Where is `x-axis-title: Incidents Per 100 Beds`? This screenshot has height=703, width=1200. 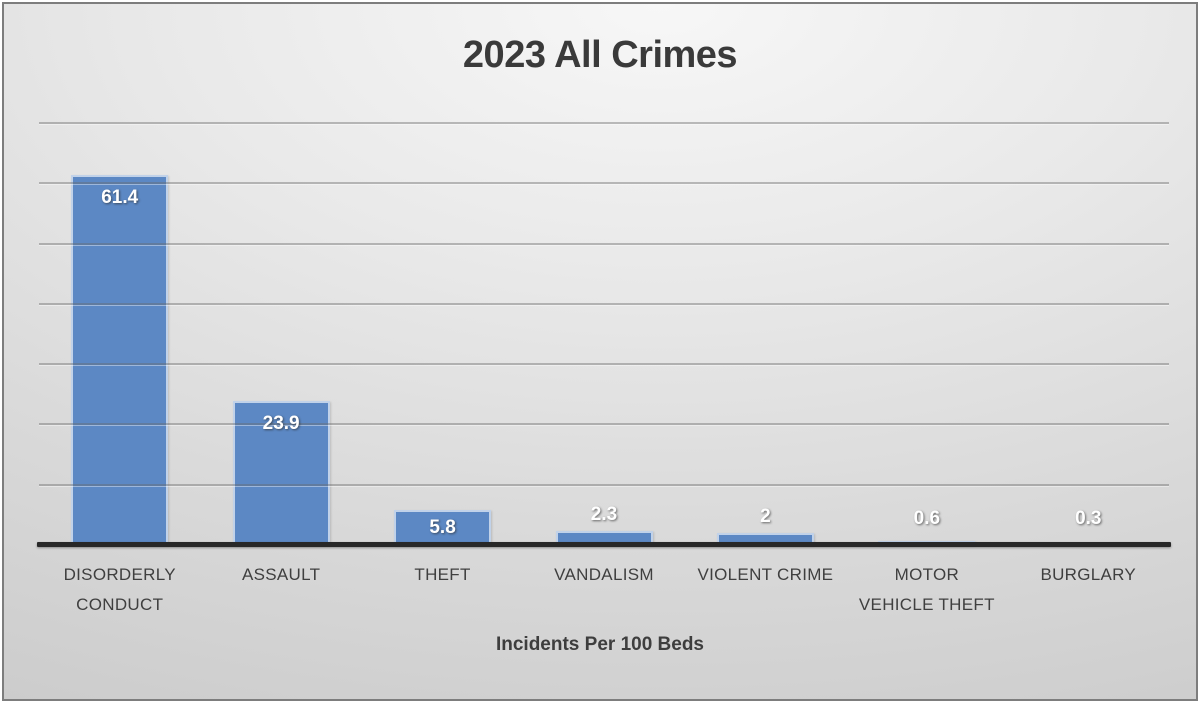 x-axis-title: Incidents Per 100 Beds is located at coordinates (600, 644).